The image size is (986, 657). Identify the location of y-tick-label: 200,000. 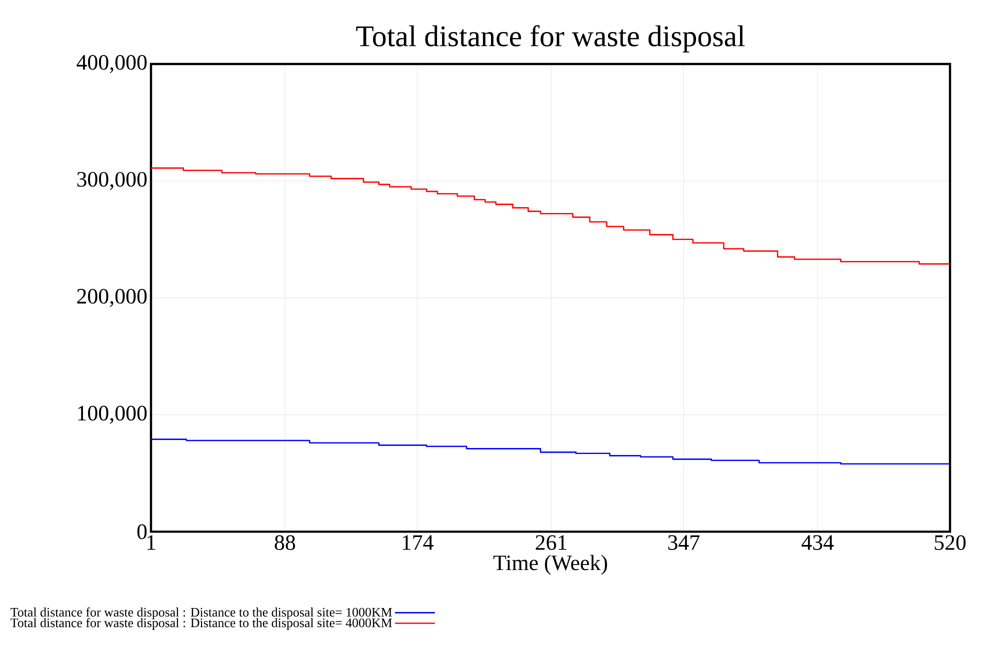
(112, 297).